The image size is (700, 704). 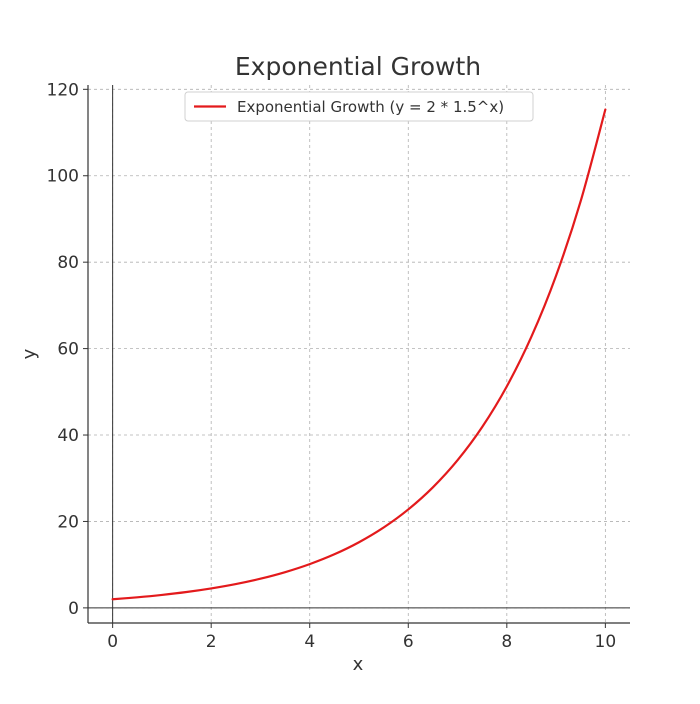 What do you see at coordinates (68, 350) in the screenshot?
I see `y-tick-label-3: 60` at bounding box center [68, 350].